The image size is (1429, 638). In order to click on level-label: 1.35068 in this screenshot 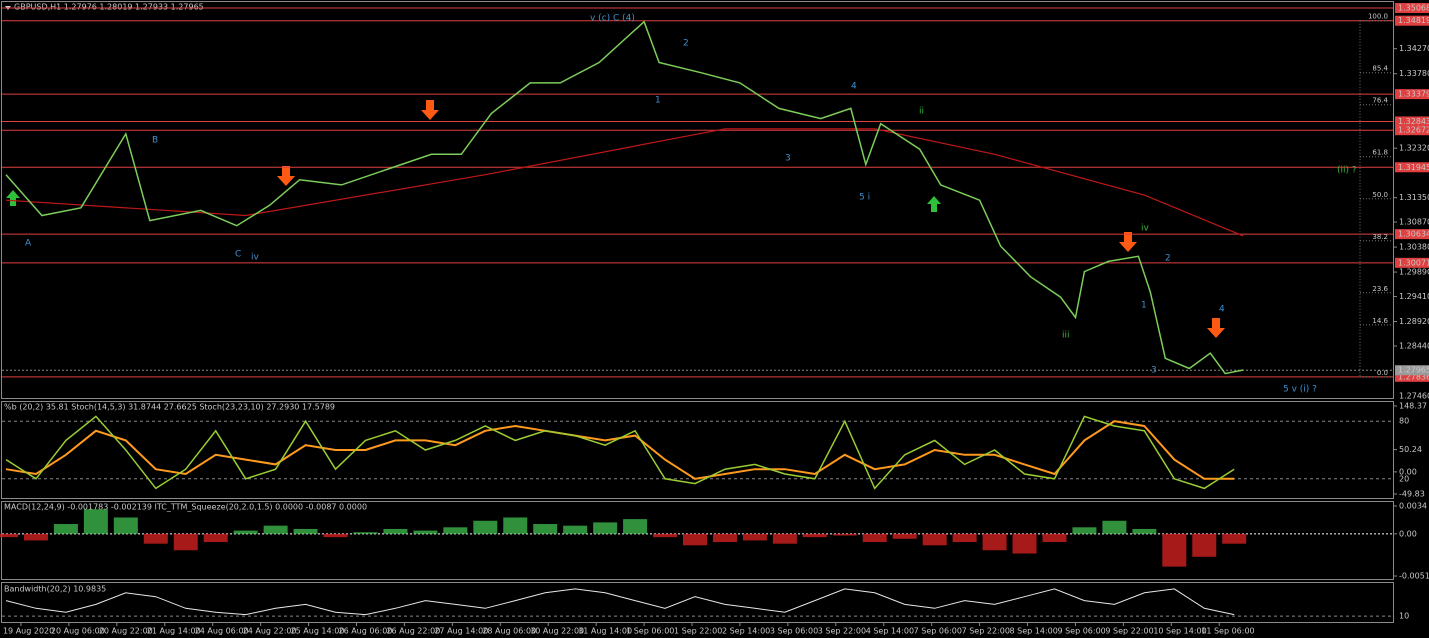, I will do `click(1413, 8)`.